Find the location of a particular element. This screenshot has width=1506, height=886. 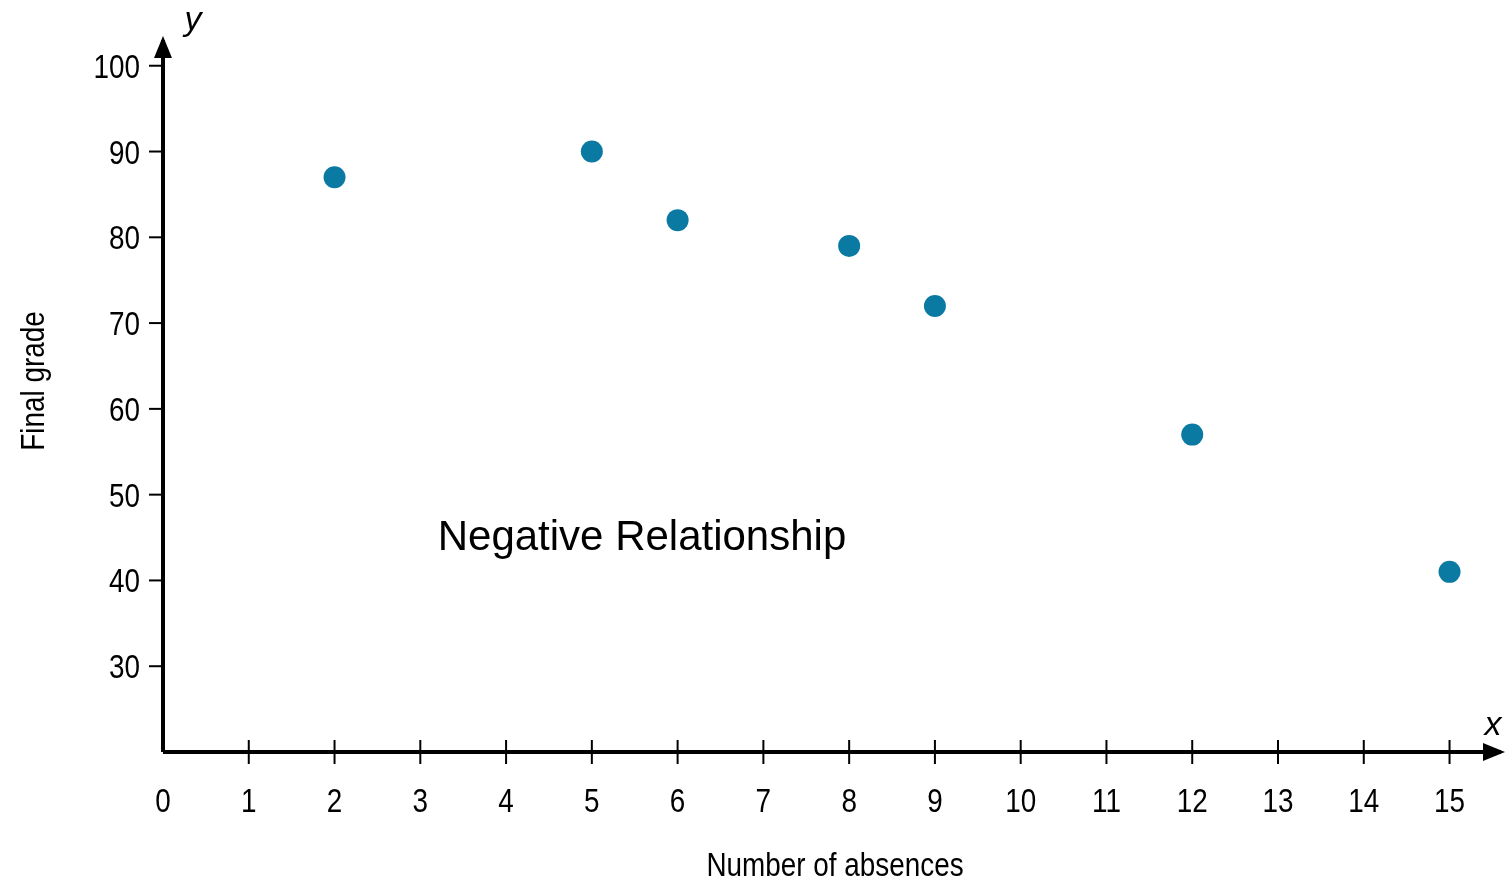

y-axis-title: Final grade is located at coordinates (32, 381).